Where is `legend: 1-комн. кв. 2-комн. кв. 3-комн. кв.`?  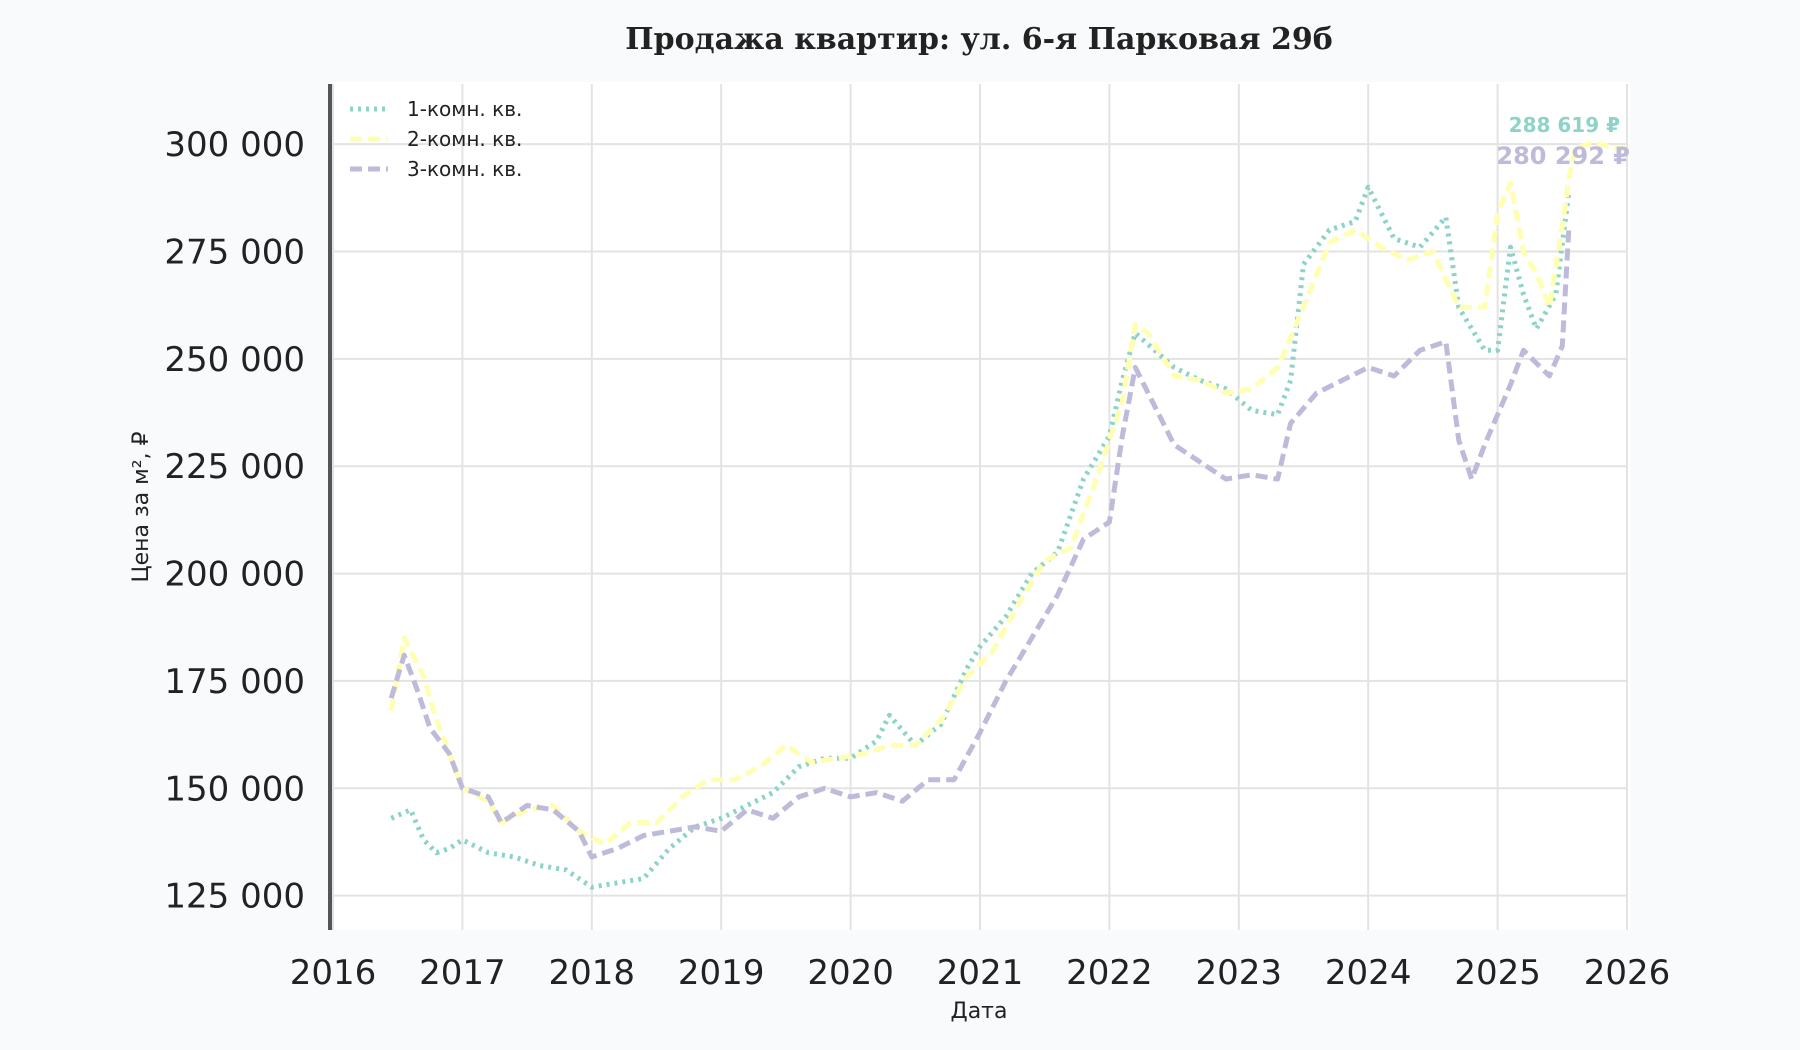 legend: 1-комн. кв. 2-комн. кв. 3-комн. кв. is located at coordinates (436, 139).